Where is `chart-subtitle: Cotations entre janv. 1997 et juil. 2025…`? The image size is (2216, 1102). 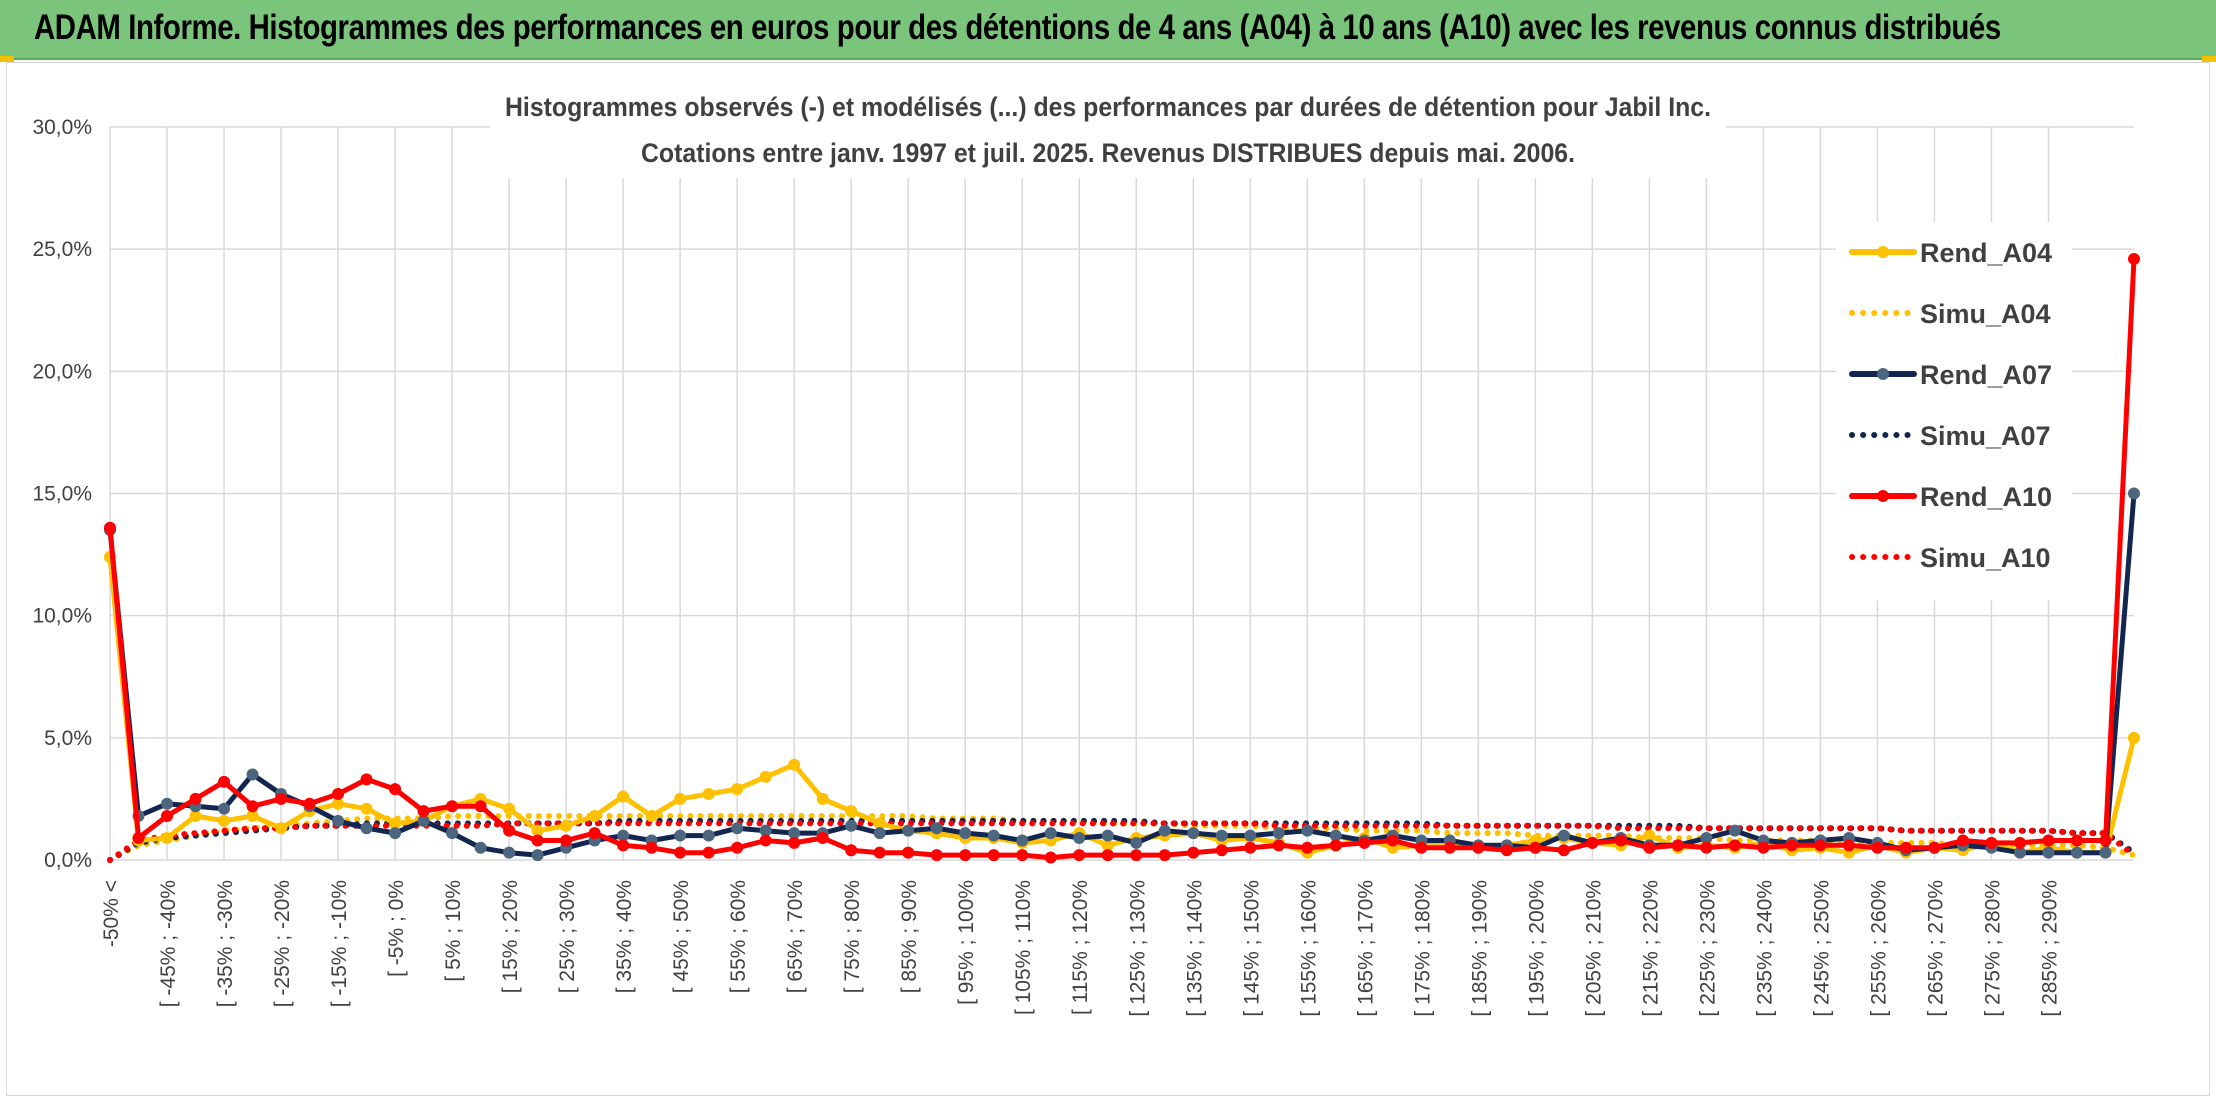
chart-subtitle: Cotations entre janv. 1997 et juil. 2025… is located at coordinates (1108, 153).